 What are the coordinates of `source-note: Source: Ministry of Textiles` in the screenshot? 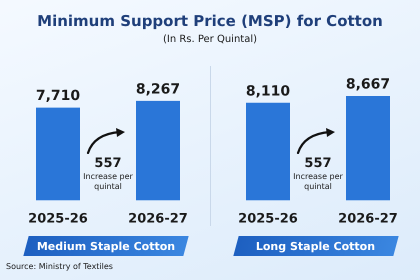 It's located at (59, 266).